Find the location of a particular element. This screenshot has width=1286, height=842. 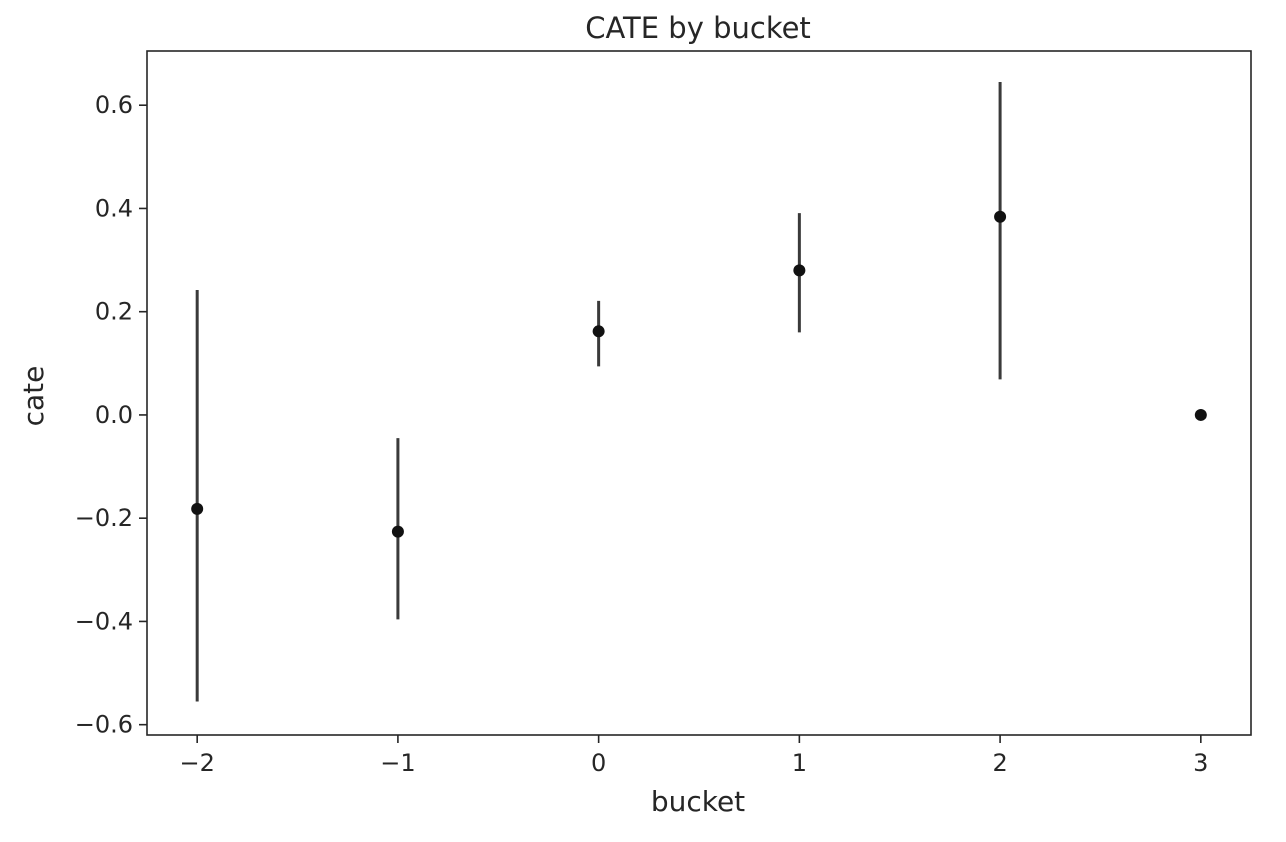

x-axis: −2 −1 0 1 2 3 is located at coordinates (693, 756).